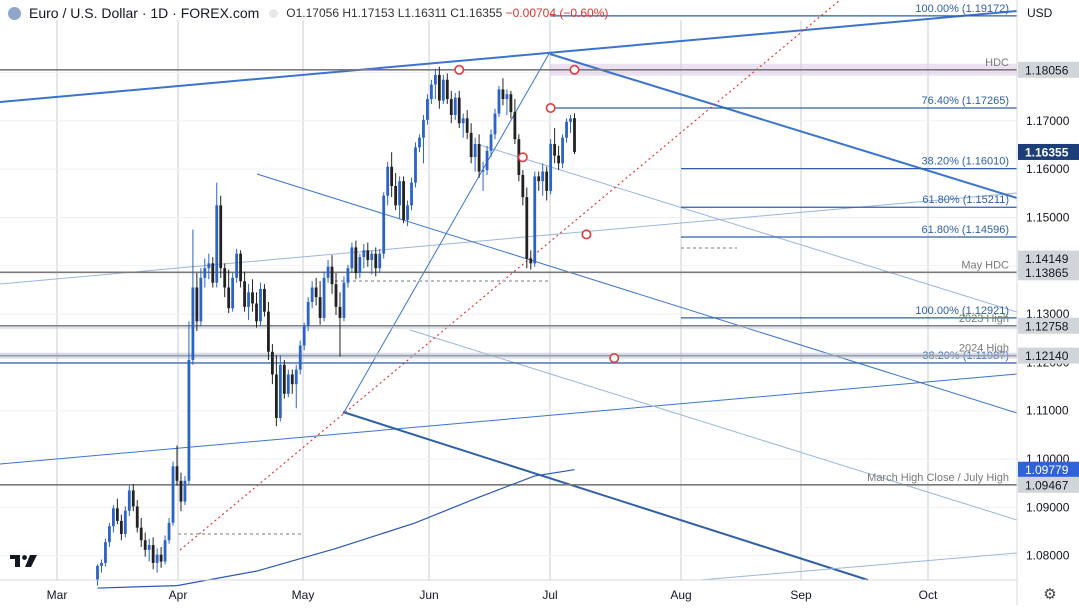  Describe the element at coordinates (965, 101) in the screenshot. I see `level-label: 76.40% (1.17265)` at that location.